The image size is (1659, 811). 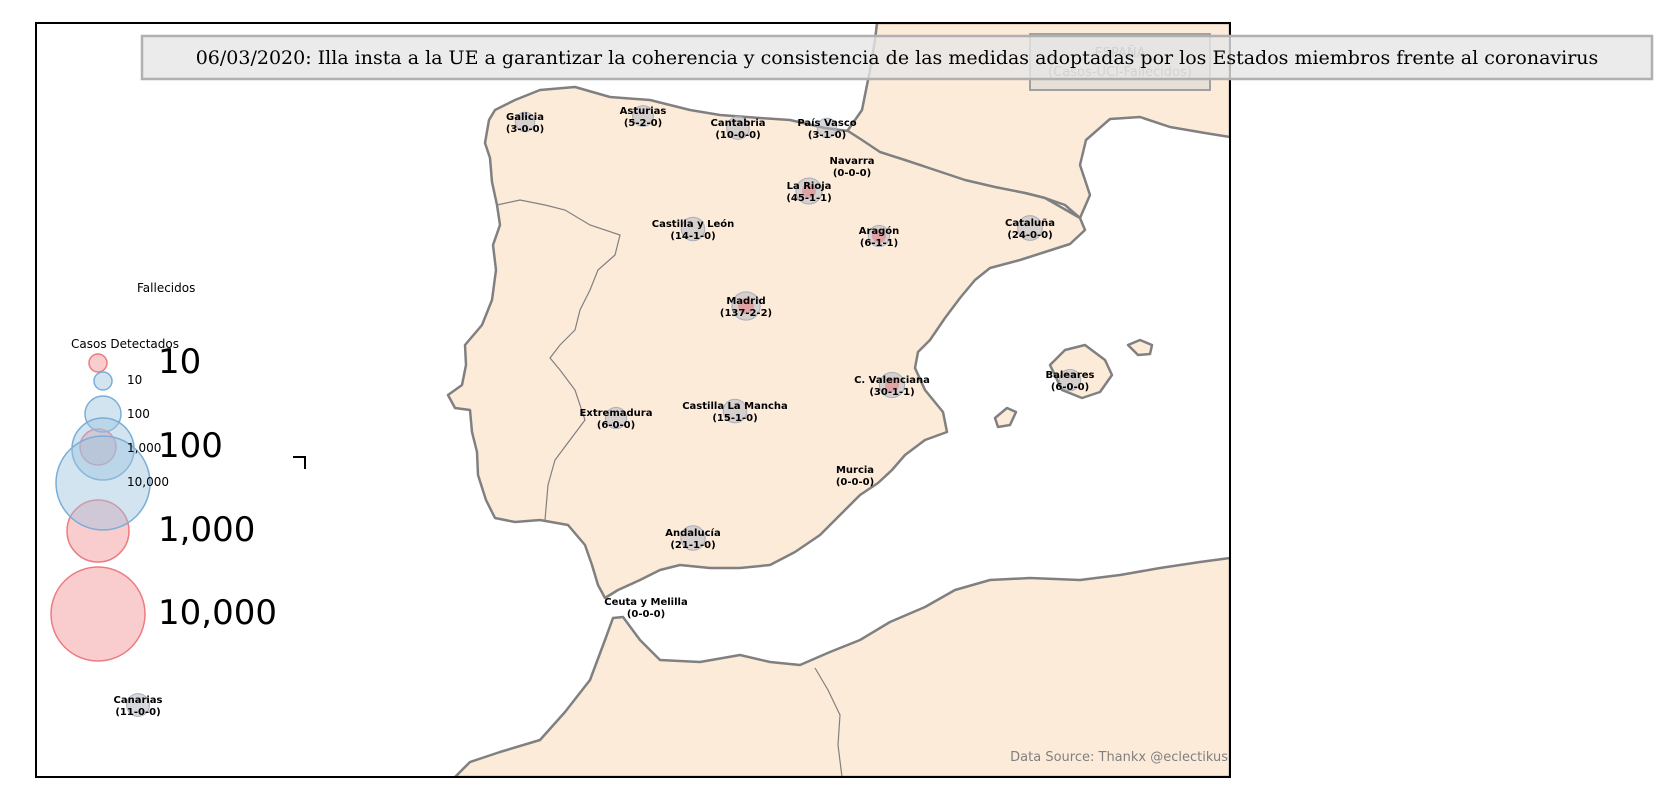 I want to click on region-name: Navarra, so click(x=852, y=161).